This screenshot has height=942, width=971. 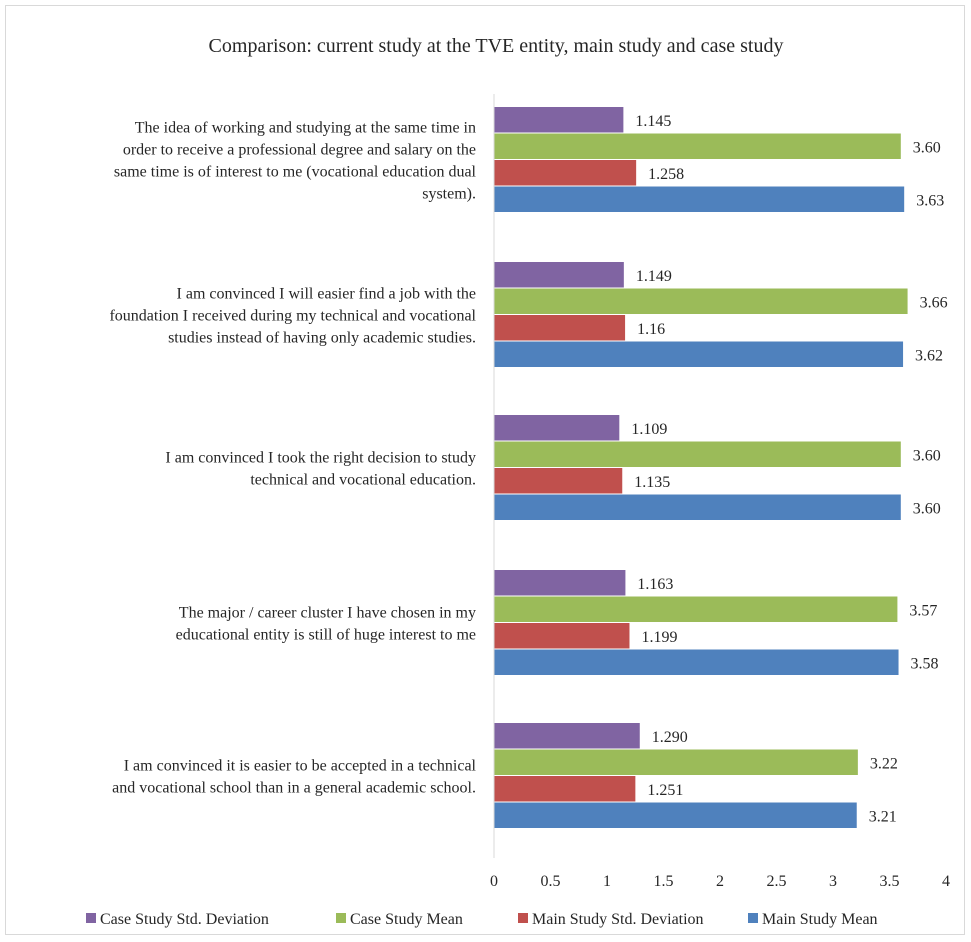 I want to click on data-label-3-4: 1.199, so click(x=659, y=637).